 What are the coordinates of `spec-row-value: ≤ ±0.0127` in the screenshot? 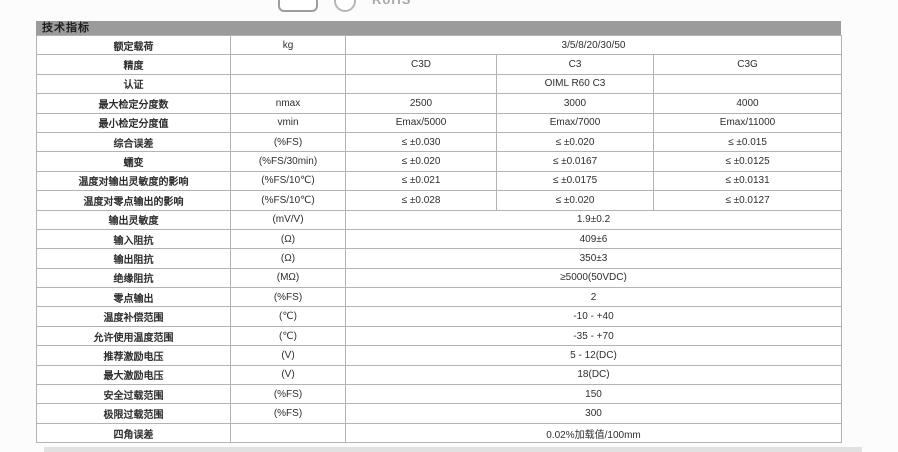 It's located at (747, 200).